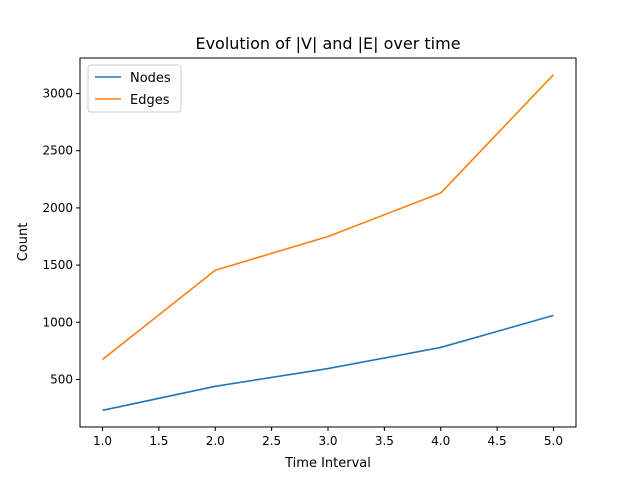 The width and height of the screenshot is (640, 480). Describe the element at coordinates (158, 441) in the screenshot. I see `x-tick-label: 1.5` at that location.